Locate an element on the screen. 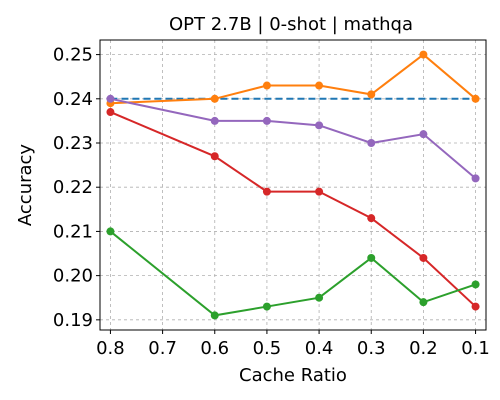 The image size is (500, 400). y-tick-label: 0.21 is located at coordinates (73, 231).